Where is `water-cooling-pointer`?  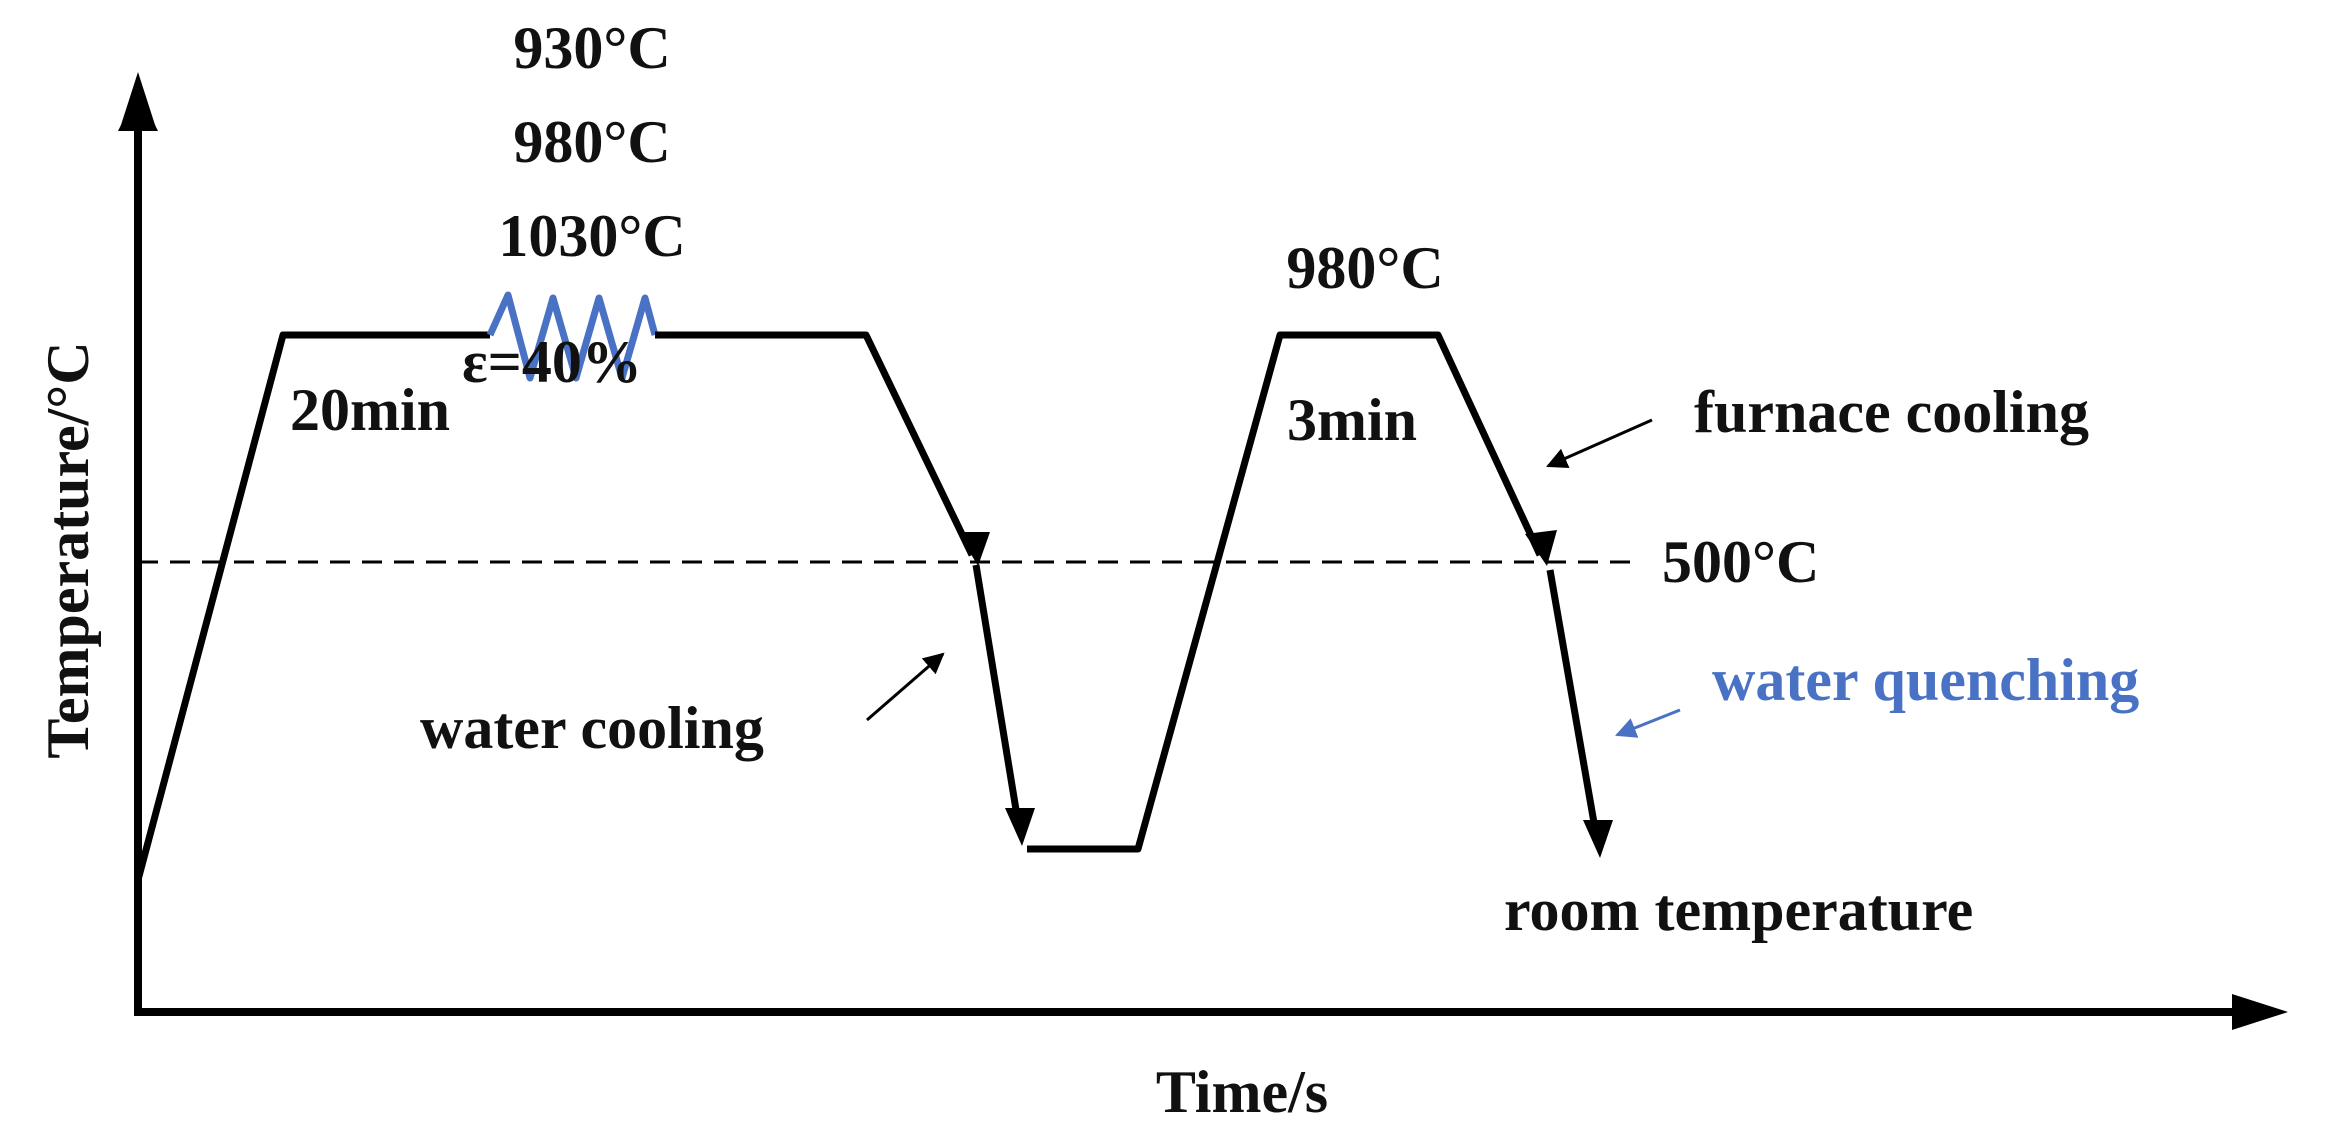 water-cooling-pointer is located at coordinates (905, 687).